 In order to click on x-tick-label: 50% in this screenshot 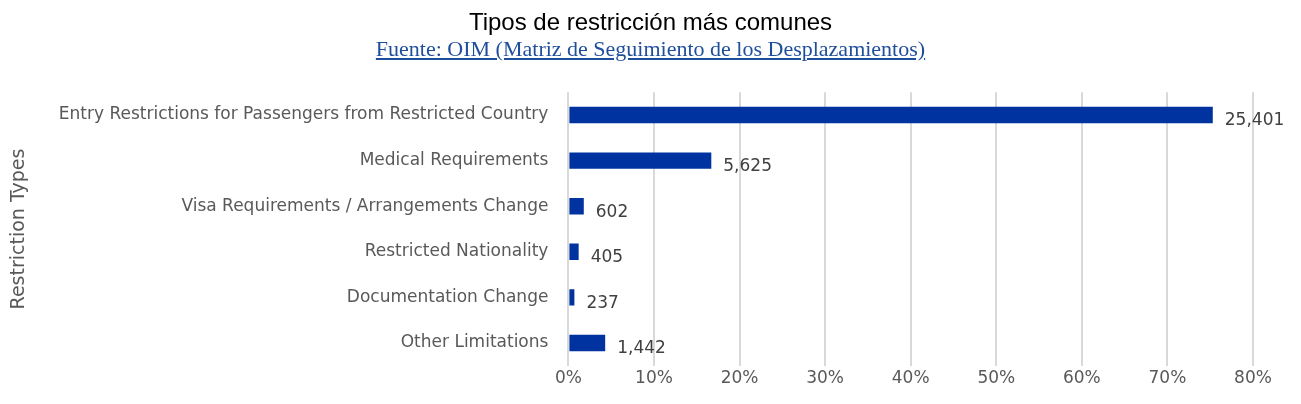, I will do `click(996, 377)`.